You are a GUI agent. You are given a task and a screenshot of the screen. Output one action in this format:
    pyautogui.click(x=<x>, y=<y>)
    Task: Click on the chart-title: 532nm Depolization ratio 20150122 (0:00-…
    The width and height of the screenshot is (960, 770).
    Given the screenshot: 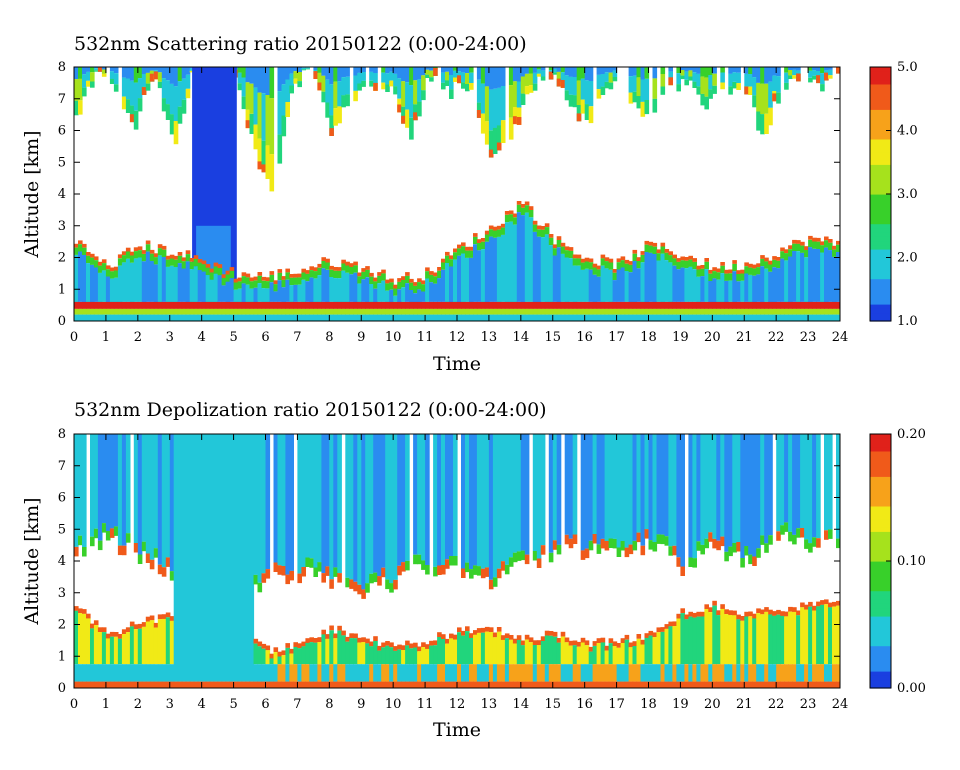 What is the action you would take?
    pyautogui.click(x=310, y=410)
    